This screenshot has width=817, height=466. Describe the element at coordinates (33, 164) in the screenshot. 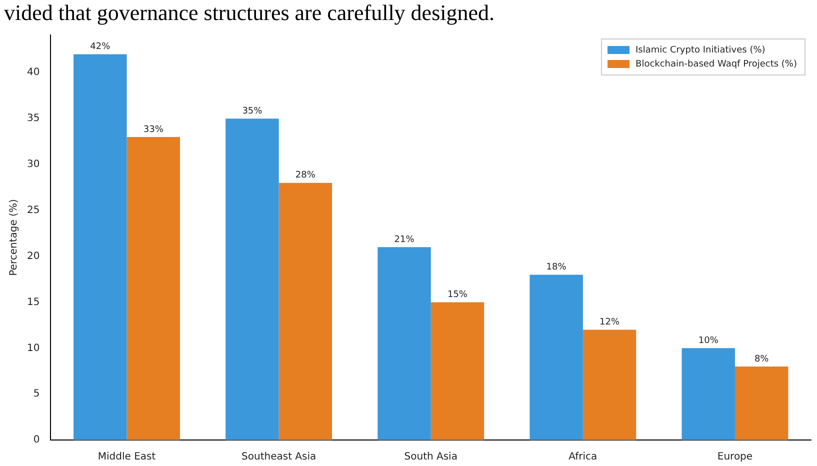

I see `y-tick-label: 30` at that location.